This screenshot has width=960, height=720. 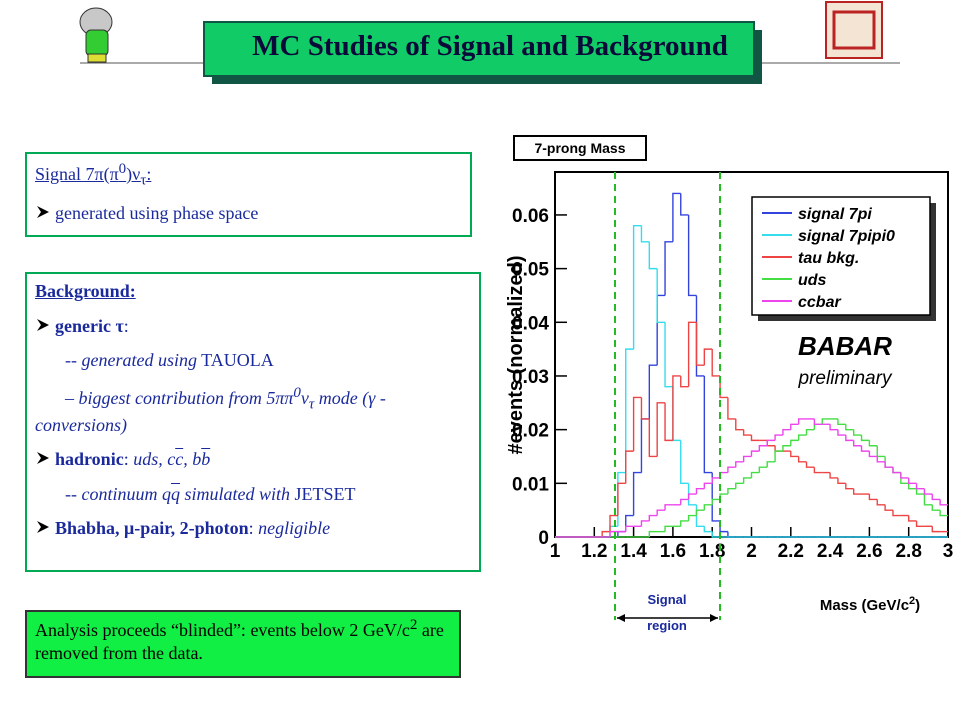 I want to click on y-tick-label: 0.03, so click(x=530, y=377).